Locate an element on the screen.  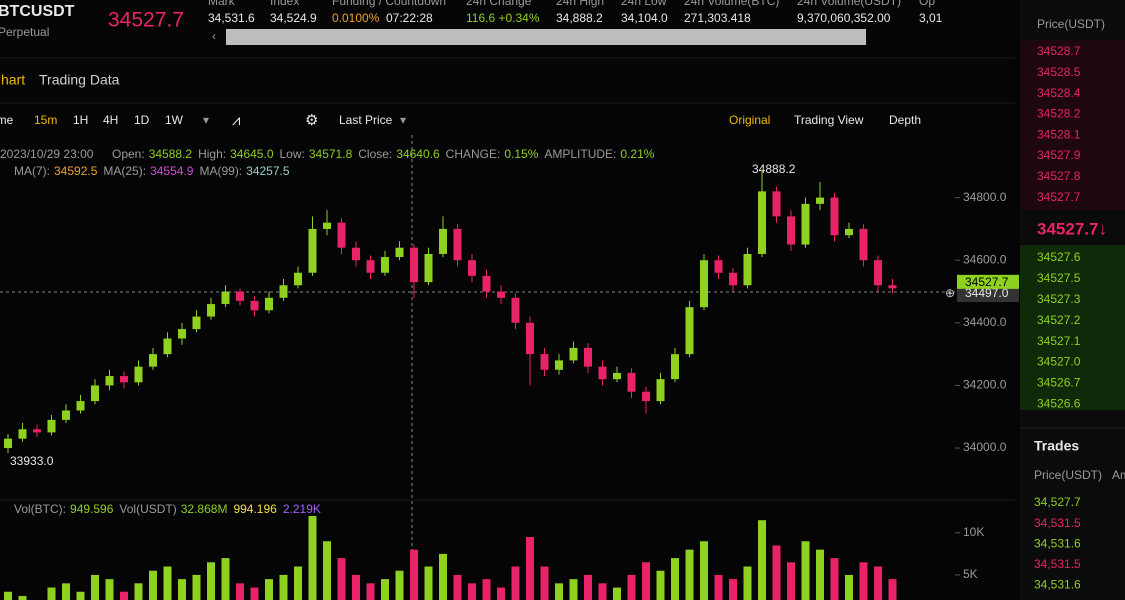
settings-icon: ⚙ is located at coordinates (311, 120).